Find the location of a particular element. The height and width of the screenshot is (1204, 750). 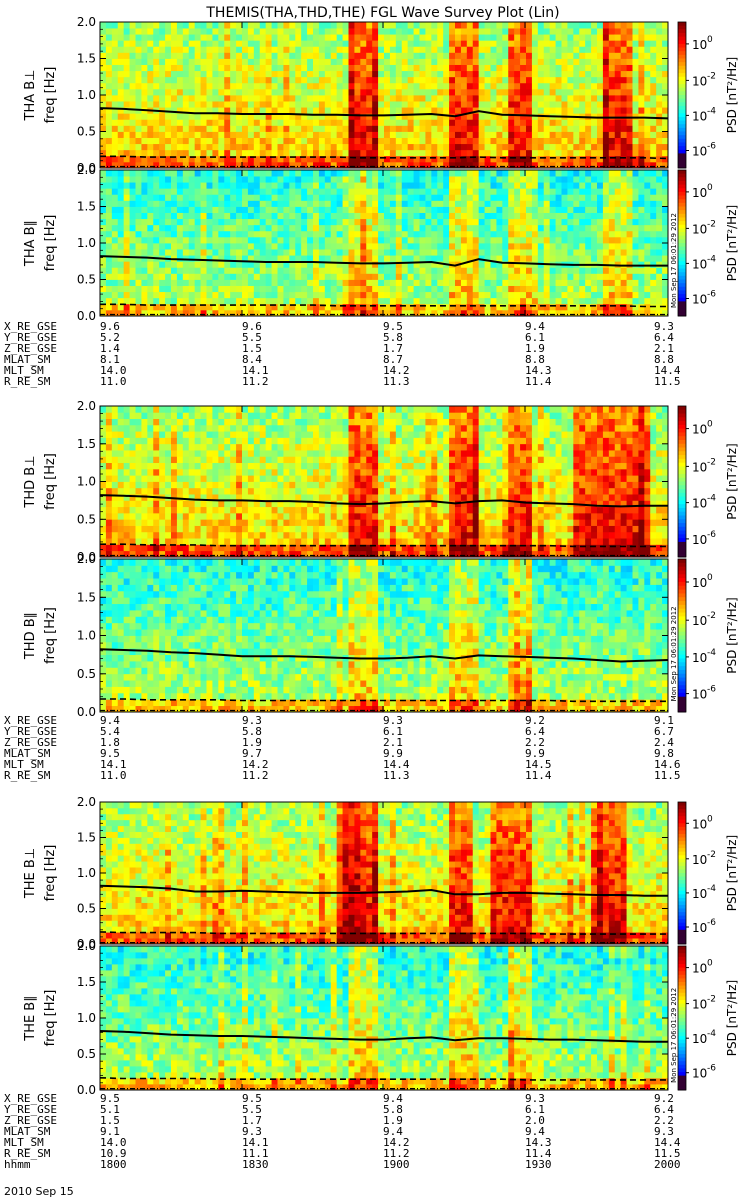

ephemeris-value: 11.5 is located at coordinates (667, 775).